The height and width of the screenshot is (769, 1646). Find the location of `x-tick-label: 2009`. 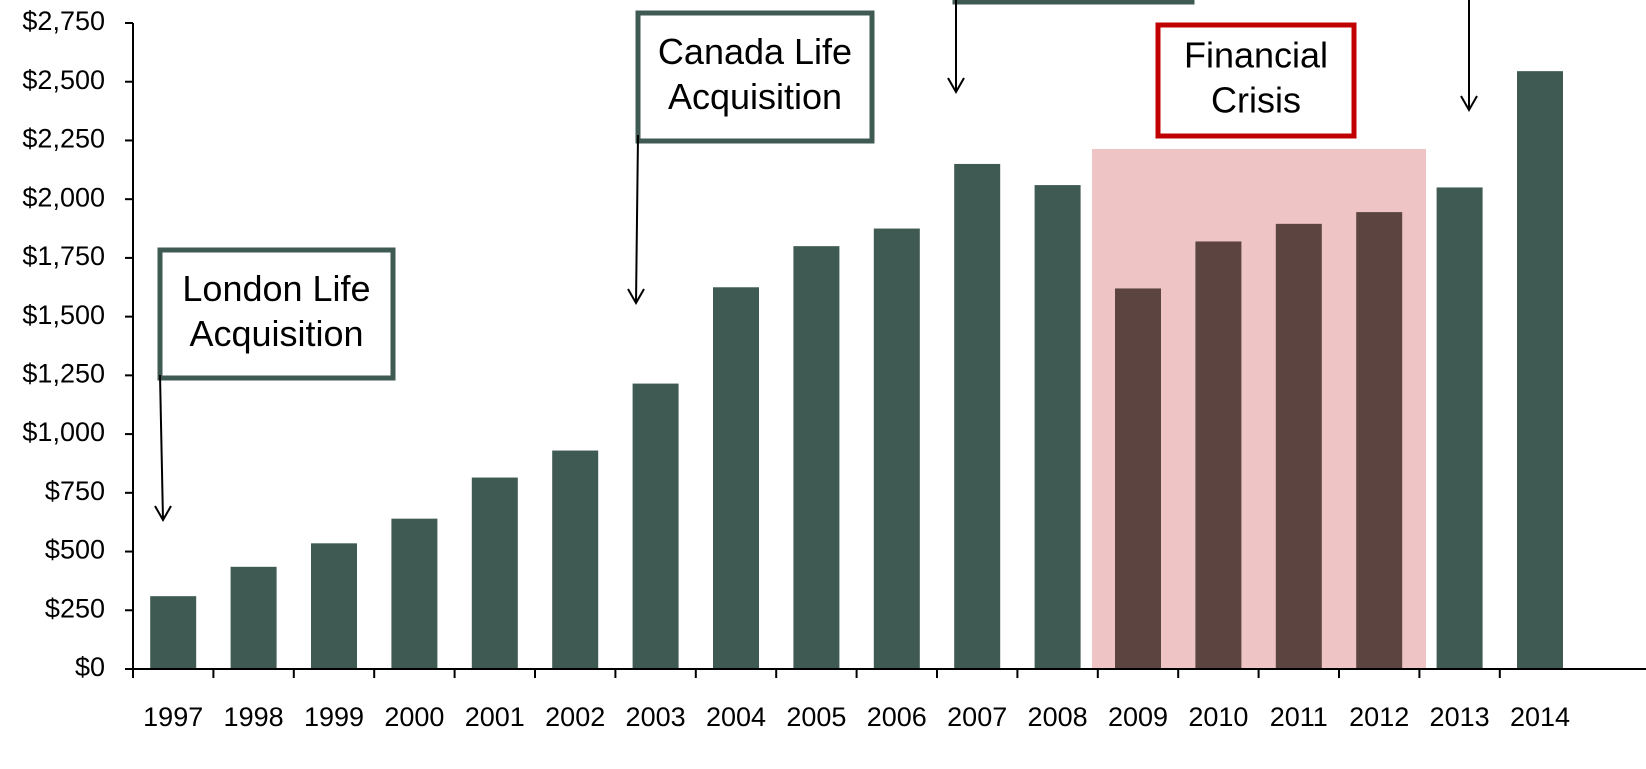

x-tick-label: 2009 is located at coordinates (1138, 717).